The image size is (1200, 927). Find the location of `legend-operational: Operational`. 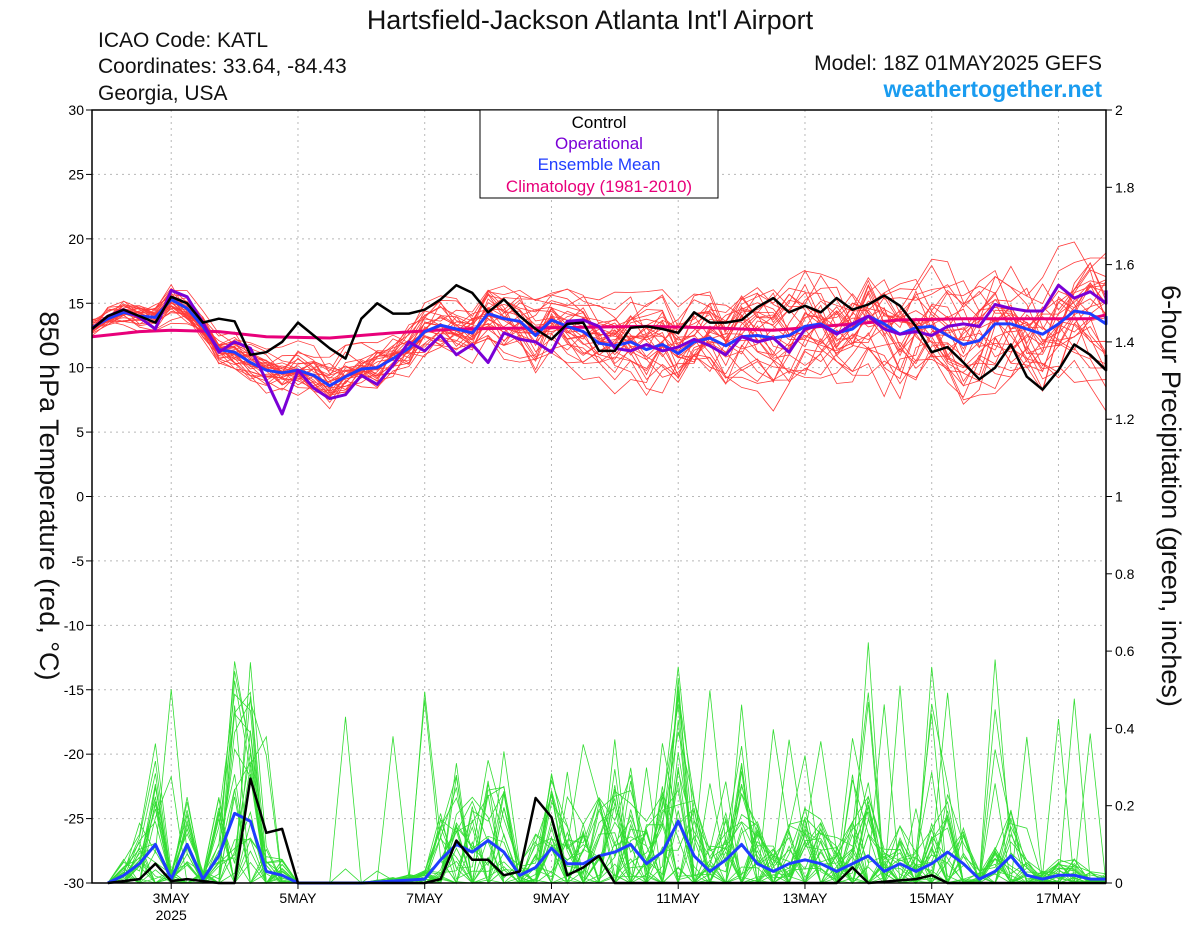

legend-operational: Operational is located at coordinates (599, 143).